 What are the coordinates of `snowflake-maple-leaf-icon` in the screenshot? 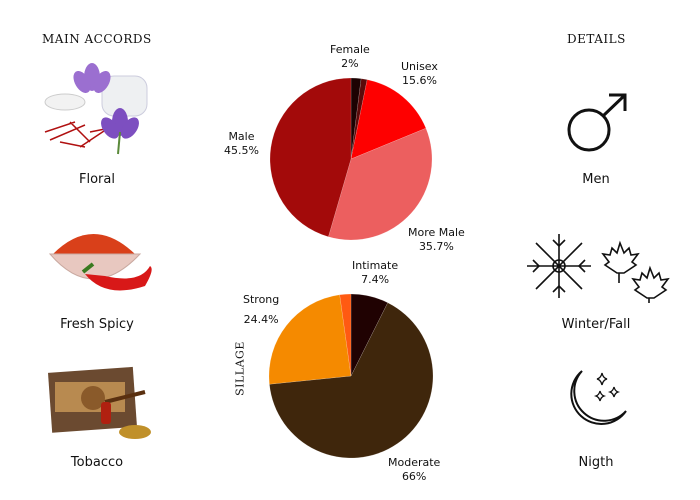 It's located at (598, 268).